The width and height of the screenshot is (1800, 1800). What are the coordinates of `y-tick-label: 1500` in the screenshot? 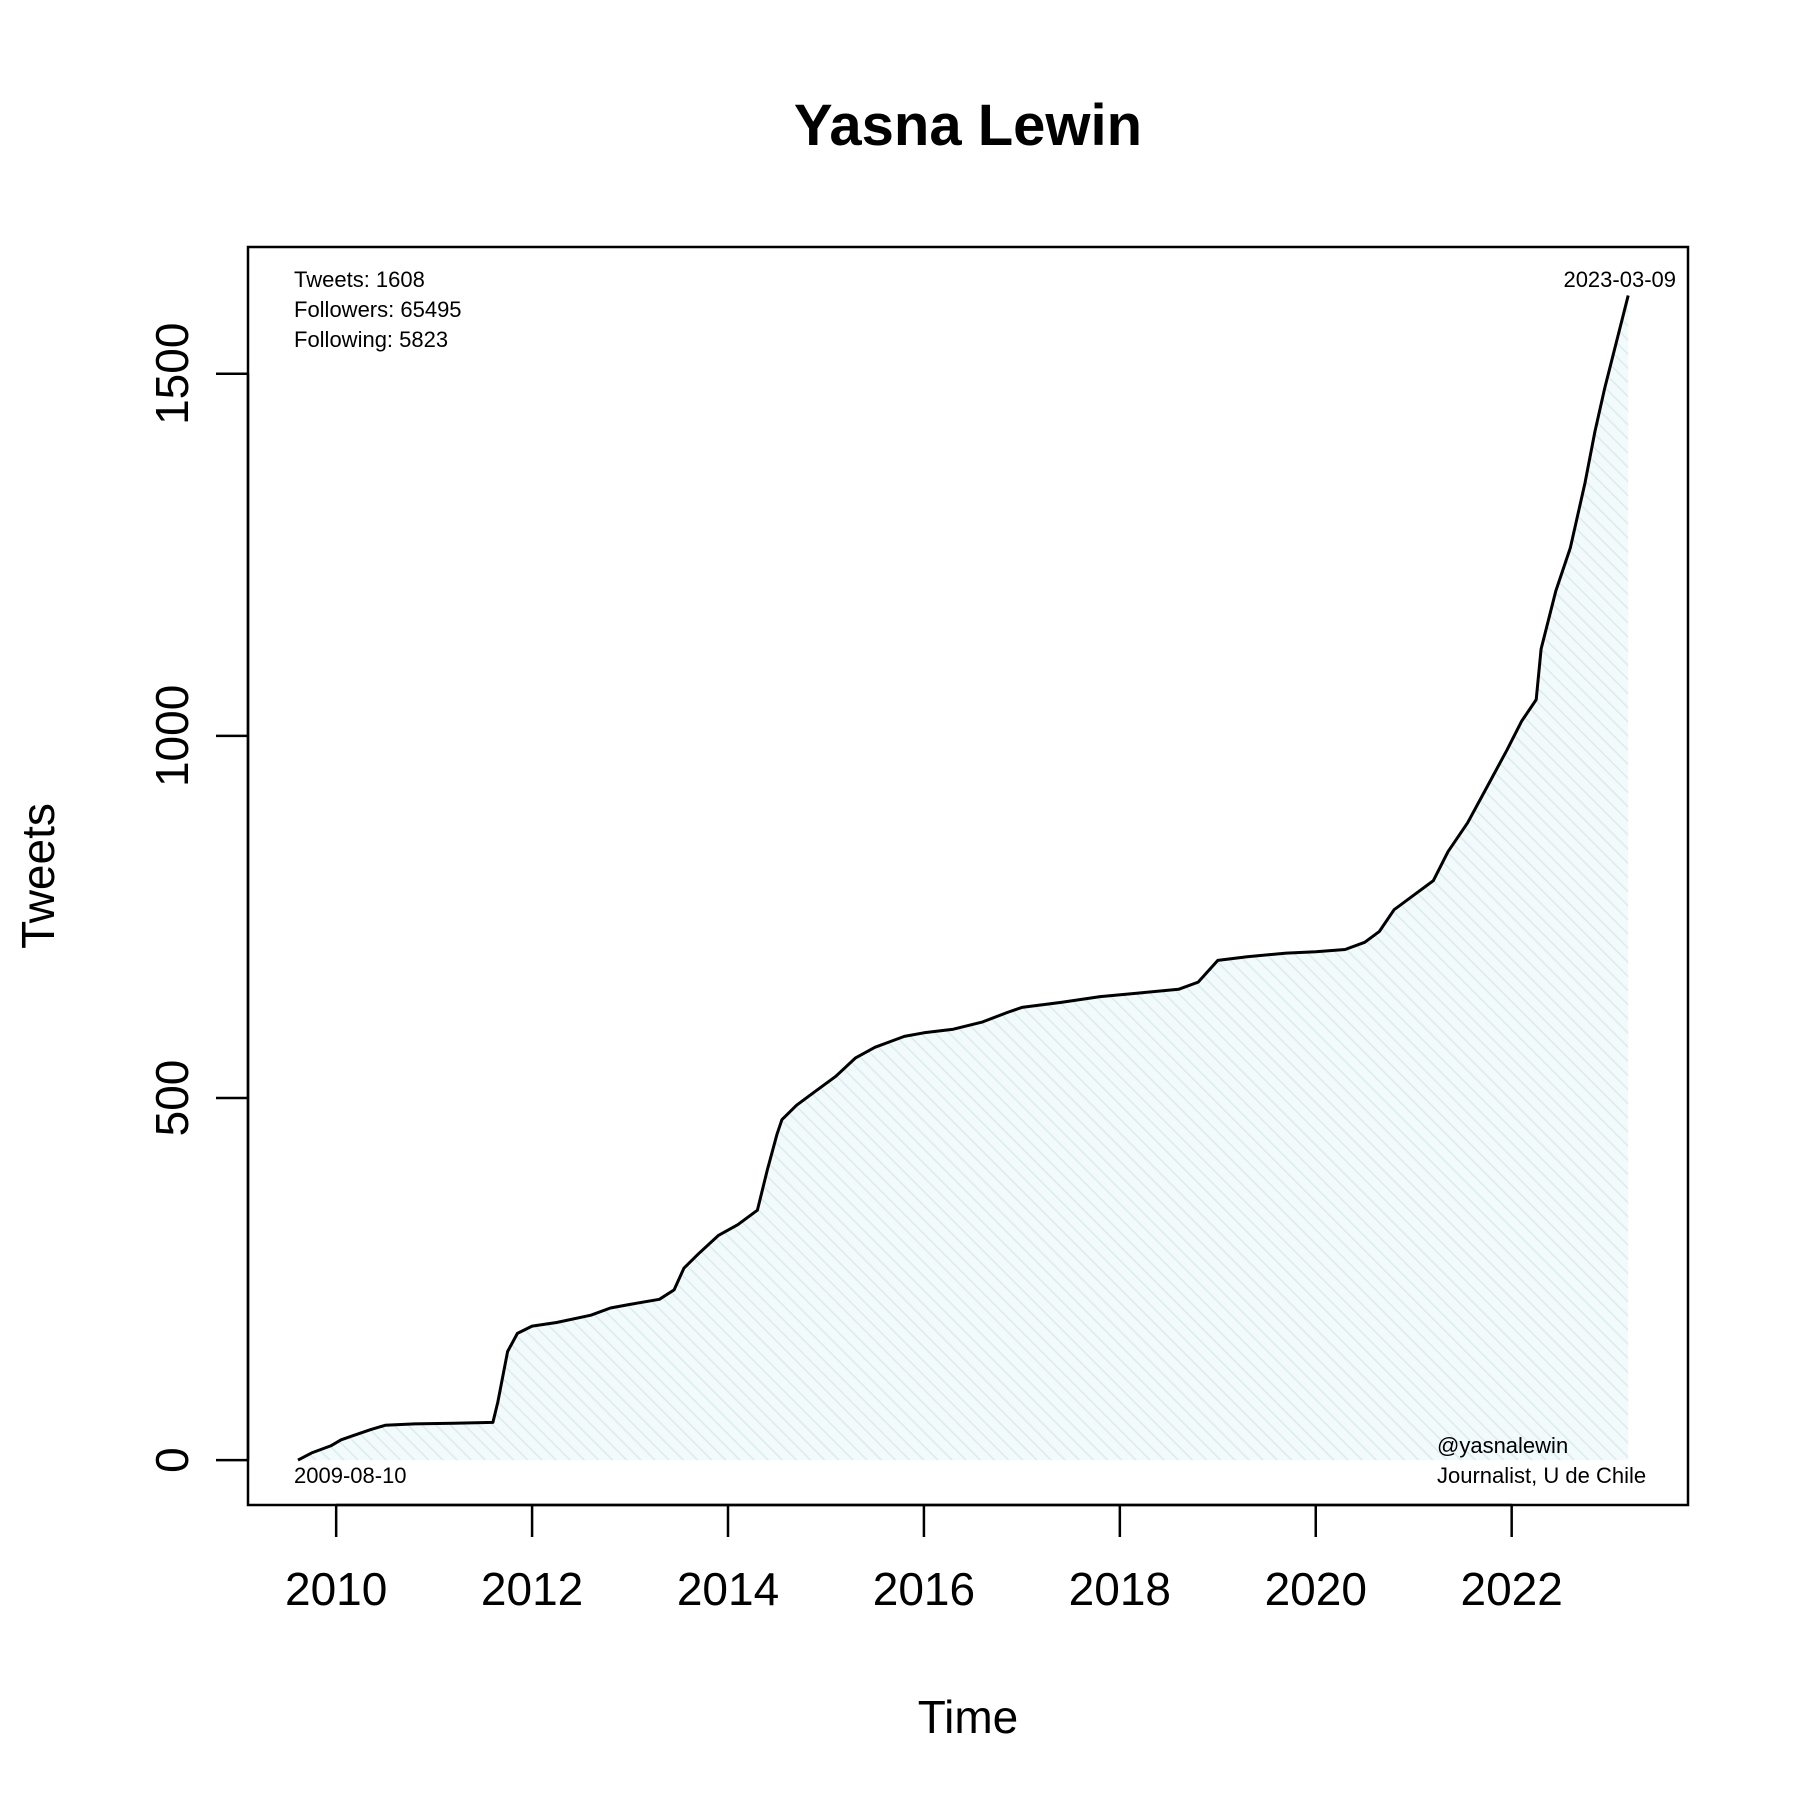 It's located at (172, 374).